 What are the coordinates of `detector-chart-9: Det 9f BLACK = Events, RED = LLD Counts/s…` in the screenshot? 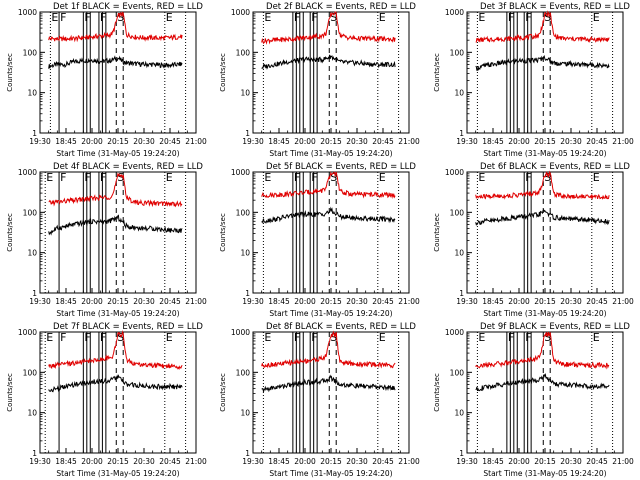 It's located at (533, 400).